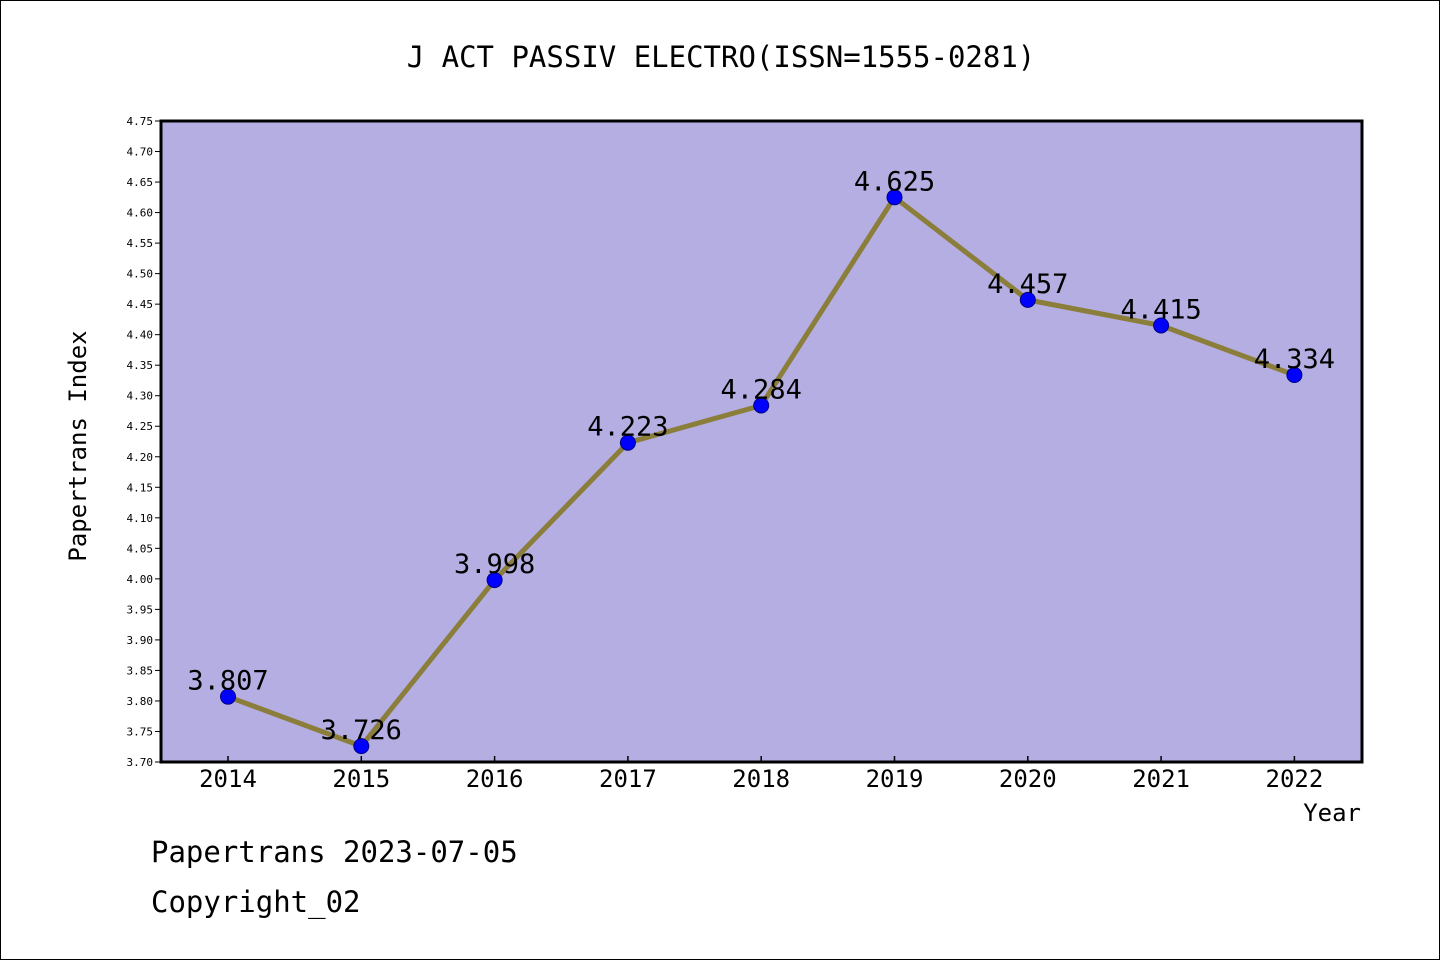 This screenshot has width=1440, height=960. What do you see at coordinates (140, 243) in the screenshot?
I see `y-tick-label: 4.55` at bounding box center [140, 243].